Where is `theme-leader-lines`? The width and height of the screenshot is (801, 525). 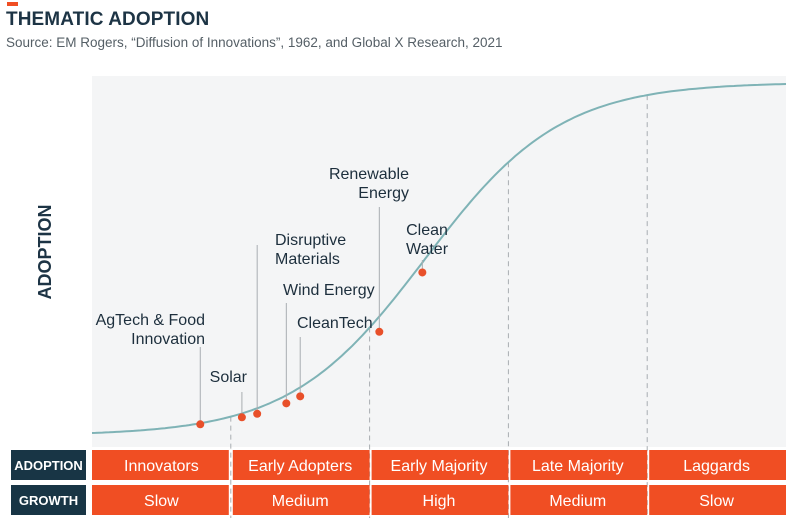 theme-leader-lines is located at coordinates (311, 316).